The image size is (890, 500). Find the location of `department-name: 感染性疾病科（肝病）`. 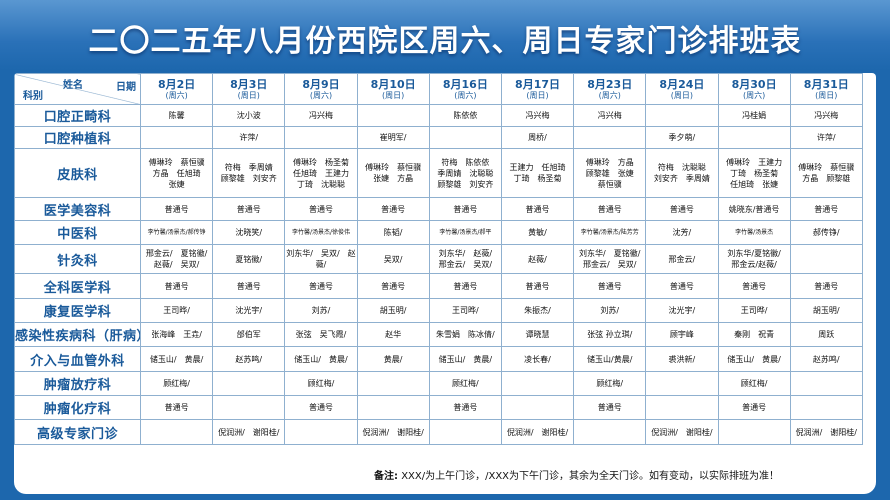

department-name: 感染性疾病科（肝病） is located at coordinates (77, 334).